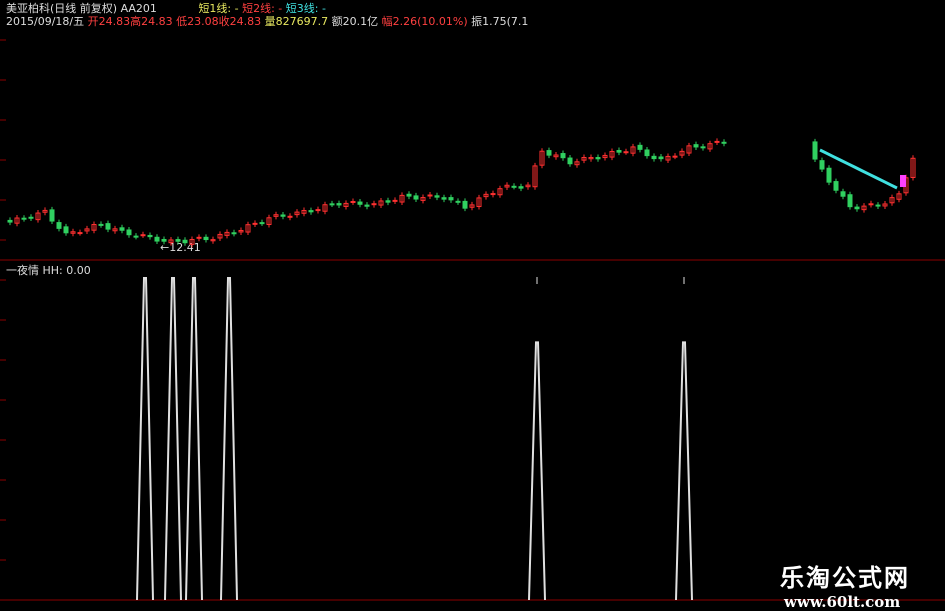  I want to click on amount: 额20.1亿, so click(355, 21).